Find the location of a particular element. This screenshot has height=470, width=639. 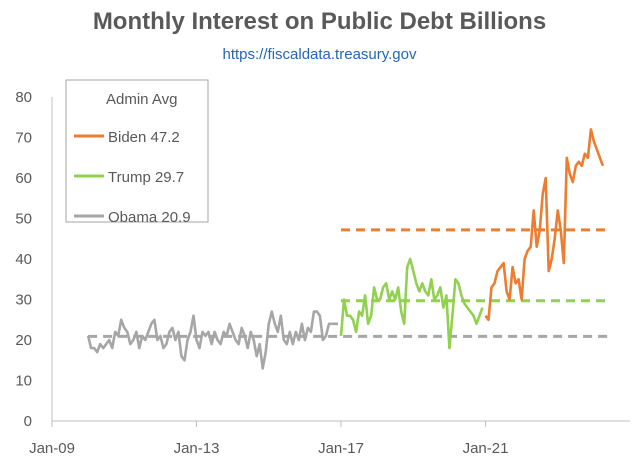

legend-label: Trump 29.7 is located at coordinates (146, 177).